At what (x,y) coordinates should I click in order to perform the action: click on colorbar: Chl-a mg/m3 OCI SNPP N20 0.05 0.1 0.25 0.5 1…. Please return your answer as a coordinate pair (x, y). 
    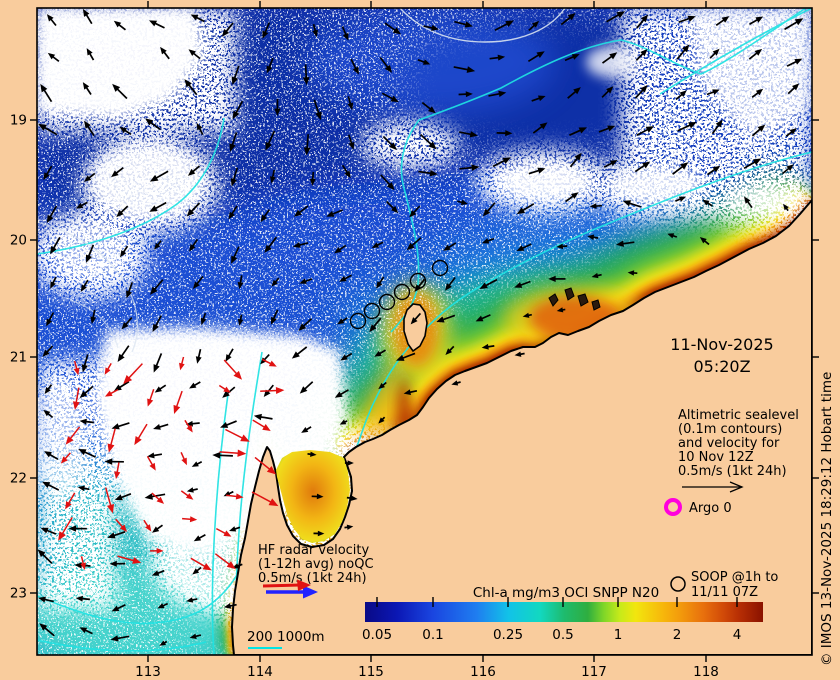
    Looking at the image, I should click on (562, 614).